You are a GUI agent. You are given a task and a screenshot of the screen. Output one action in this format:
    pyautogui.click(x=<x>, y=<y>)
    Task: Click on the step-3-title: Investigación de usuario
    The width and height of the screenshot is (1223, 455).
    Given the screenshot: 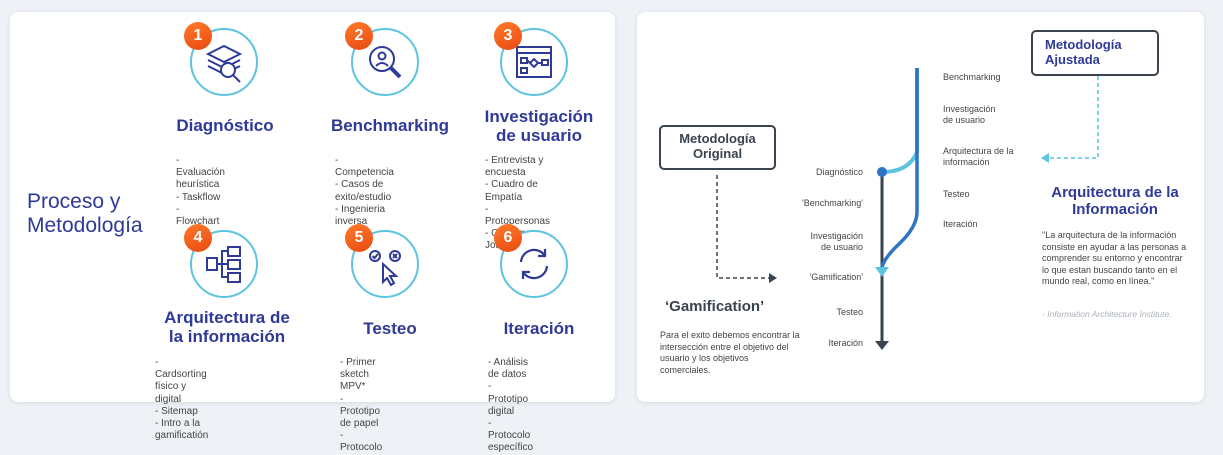 What is the action you would take?
    pyautogui.click(x=539, y=126)
    